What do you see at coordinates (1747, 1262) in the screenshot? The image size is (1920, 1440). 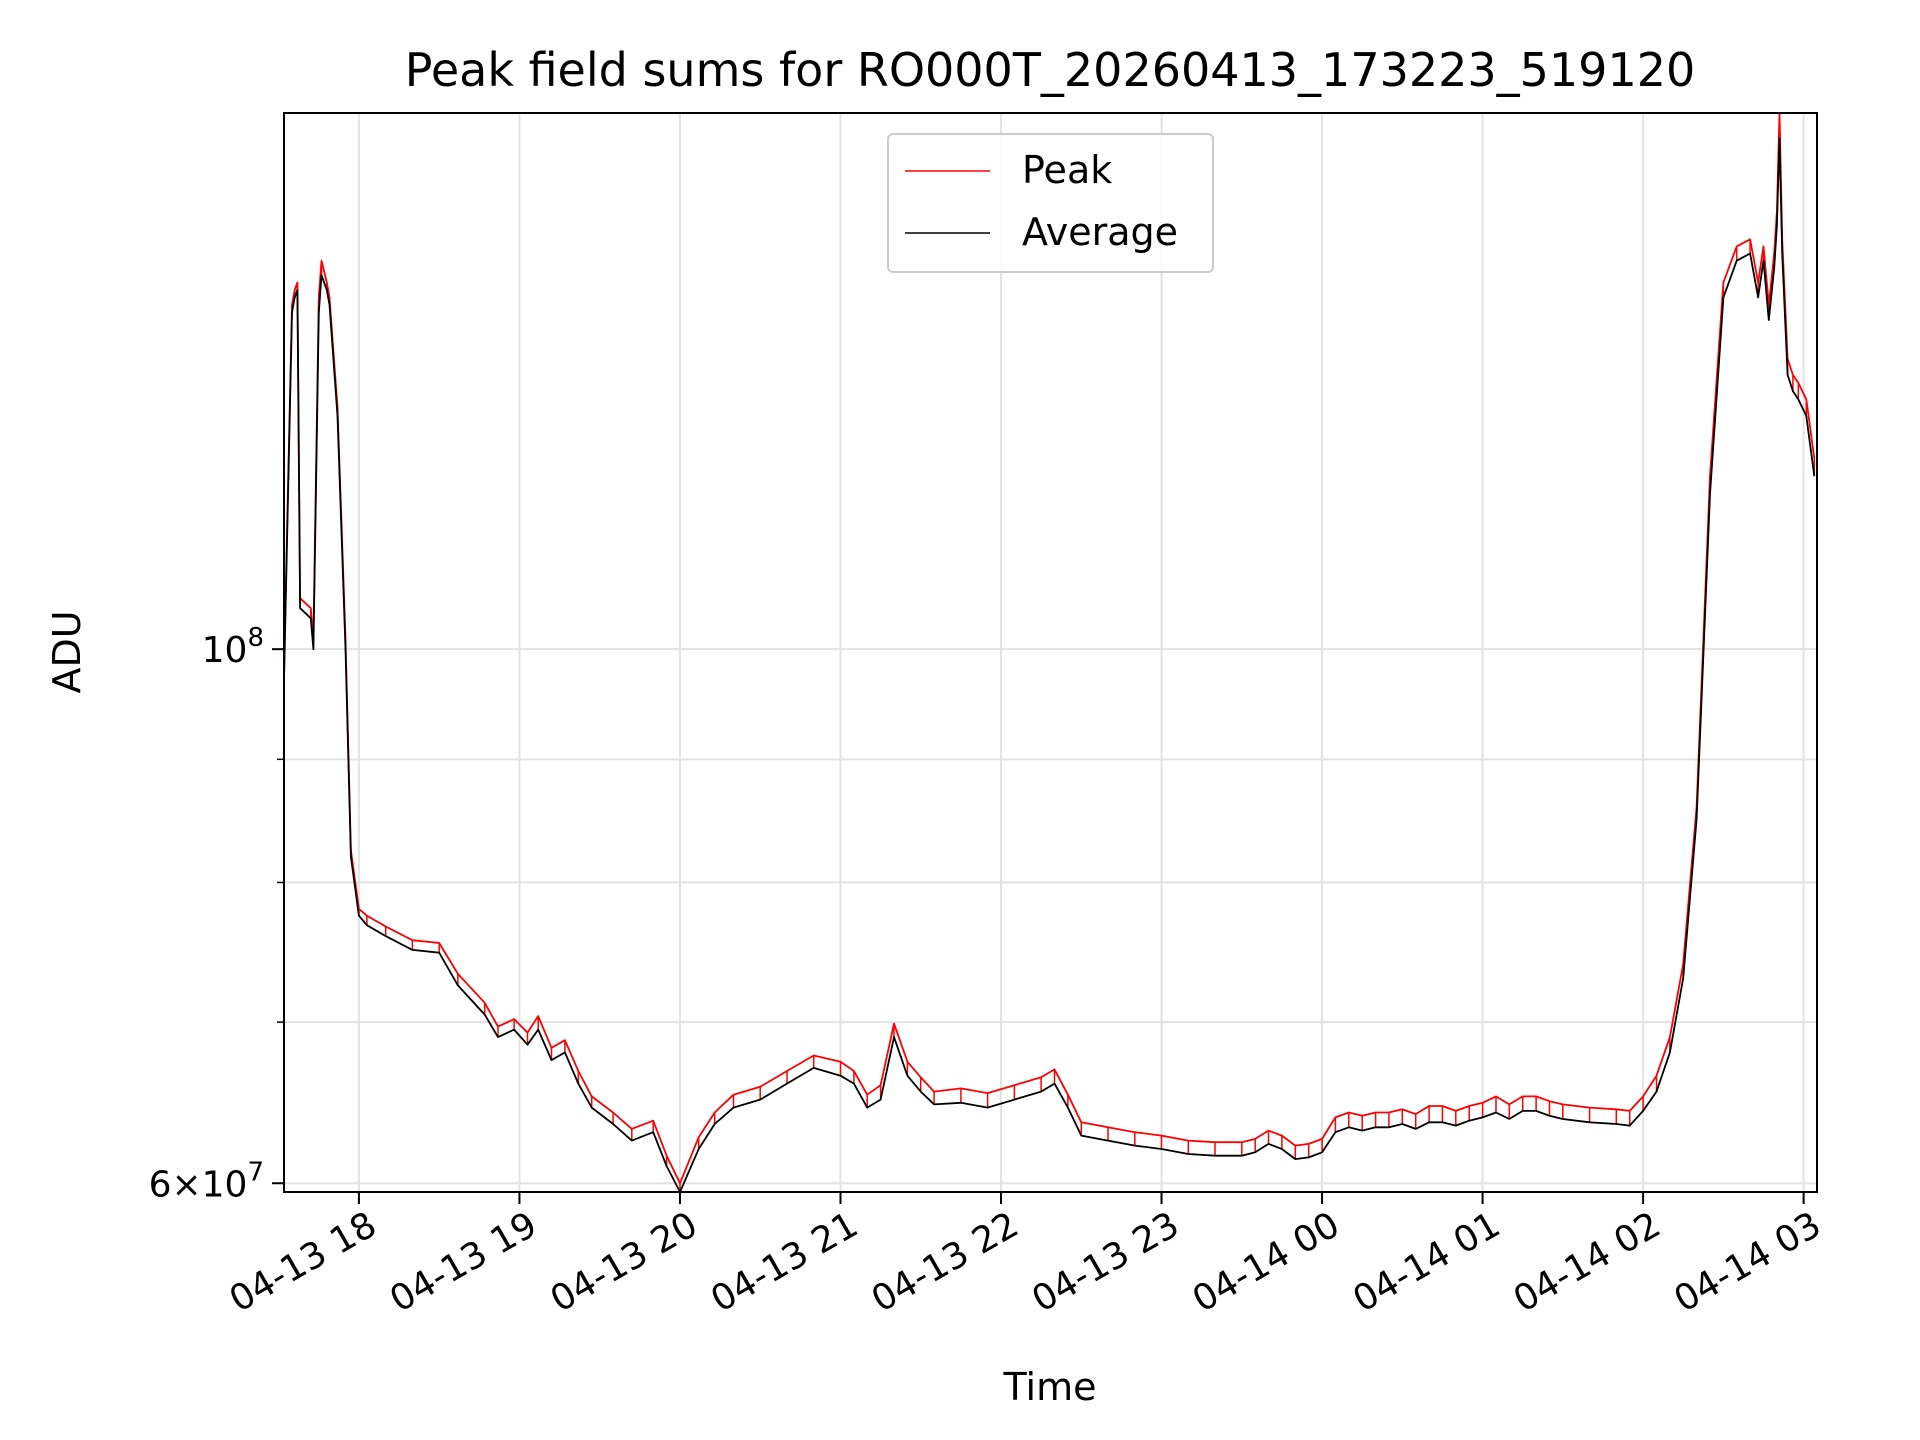 I see `x-tick-label: 04-14 03` at bounding box center [1747, 1262].